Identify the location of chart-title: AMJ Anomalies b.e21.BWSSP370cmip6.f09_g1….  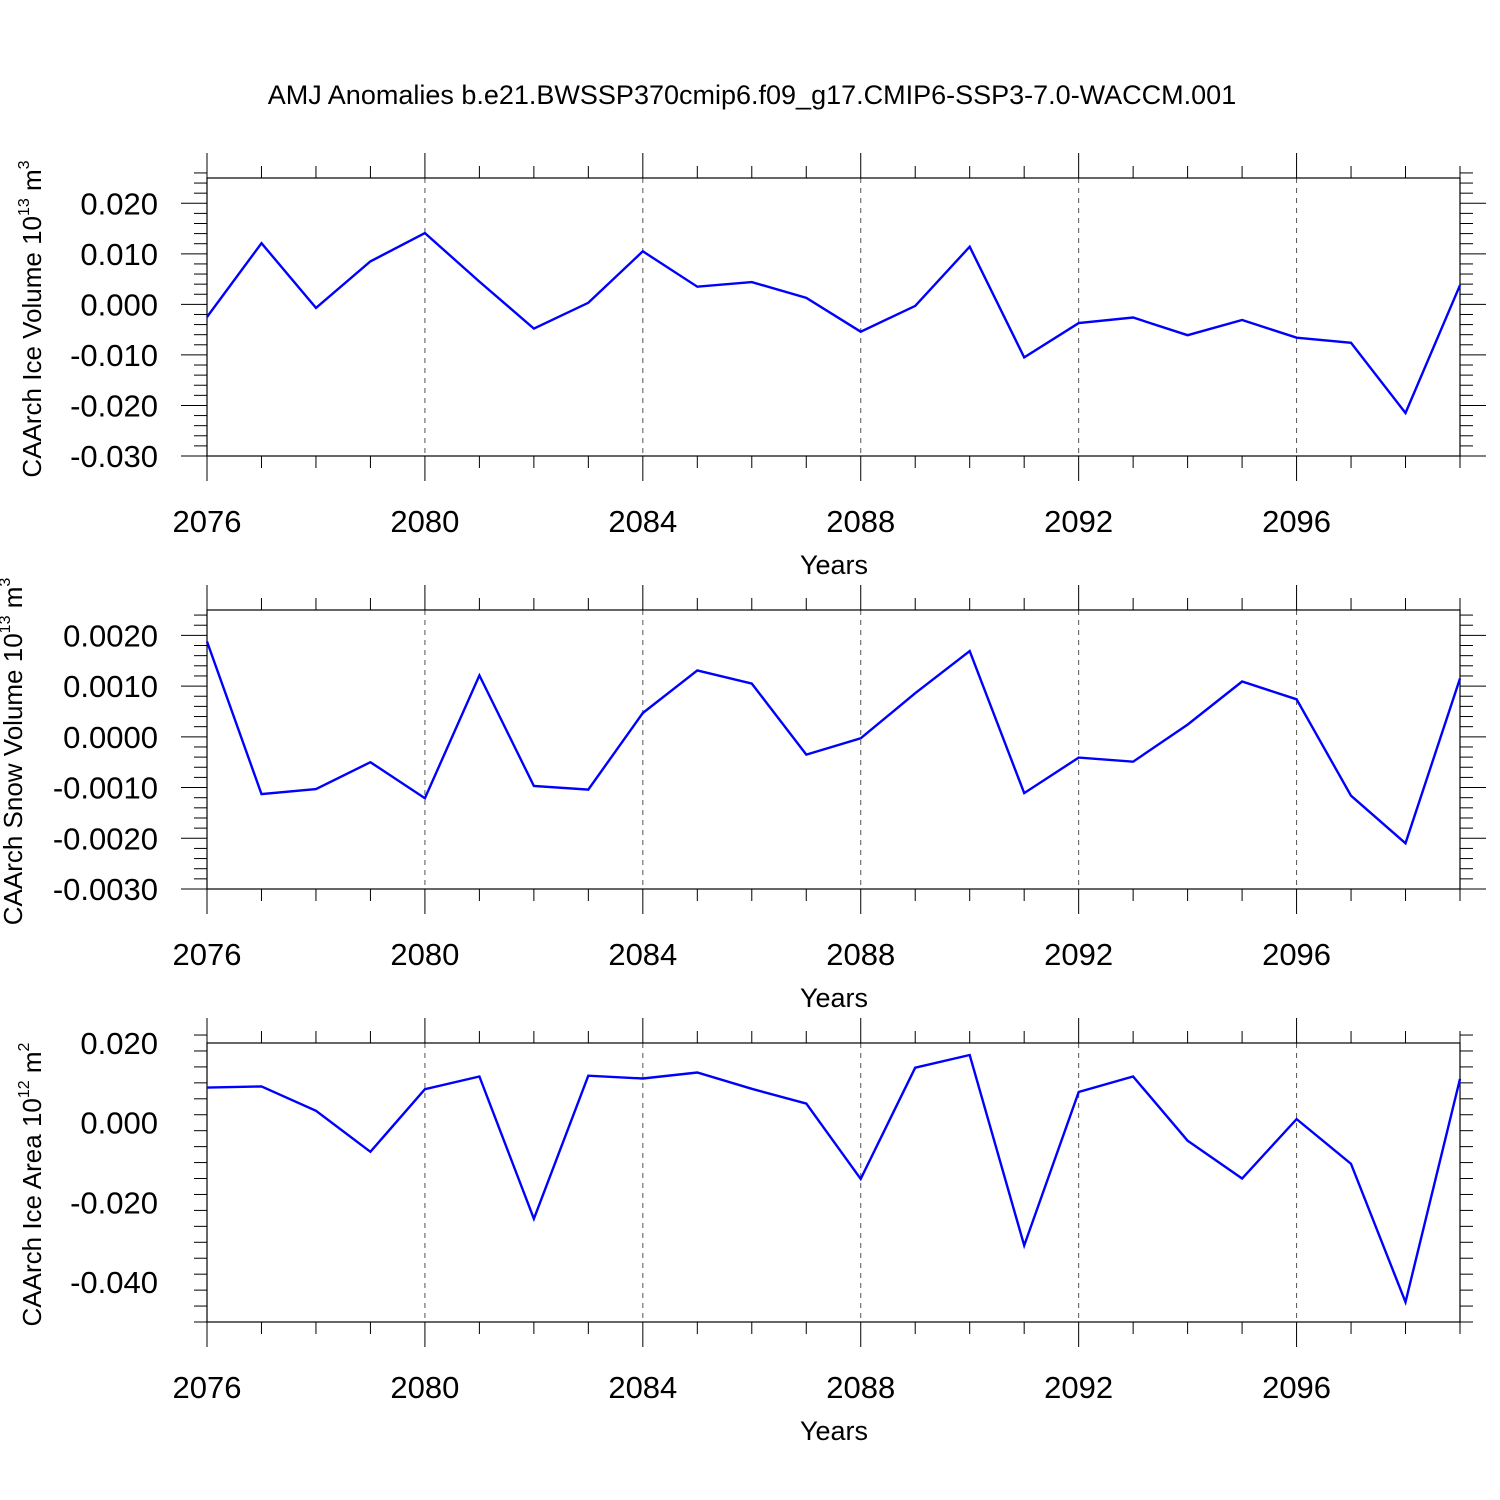
(752, 95).